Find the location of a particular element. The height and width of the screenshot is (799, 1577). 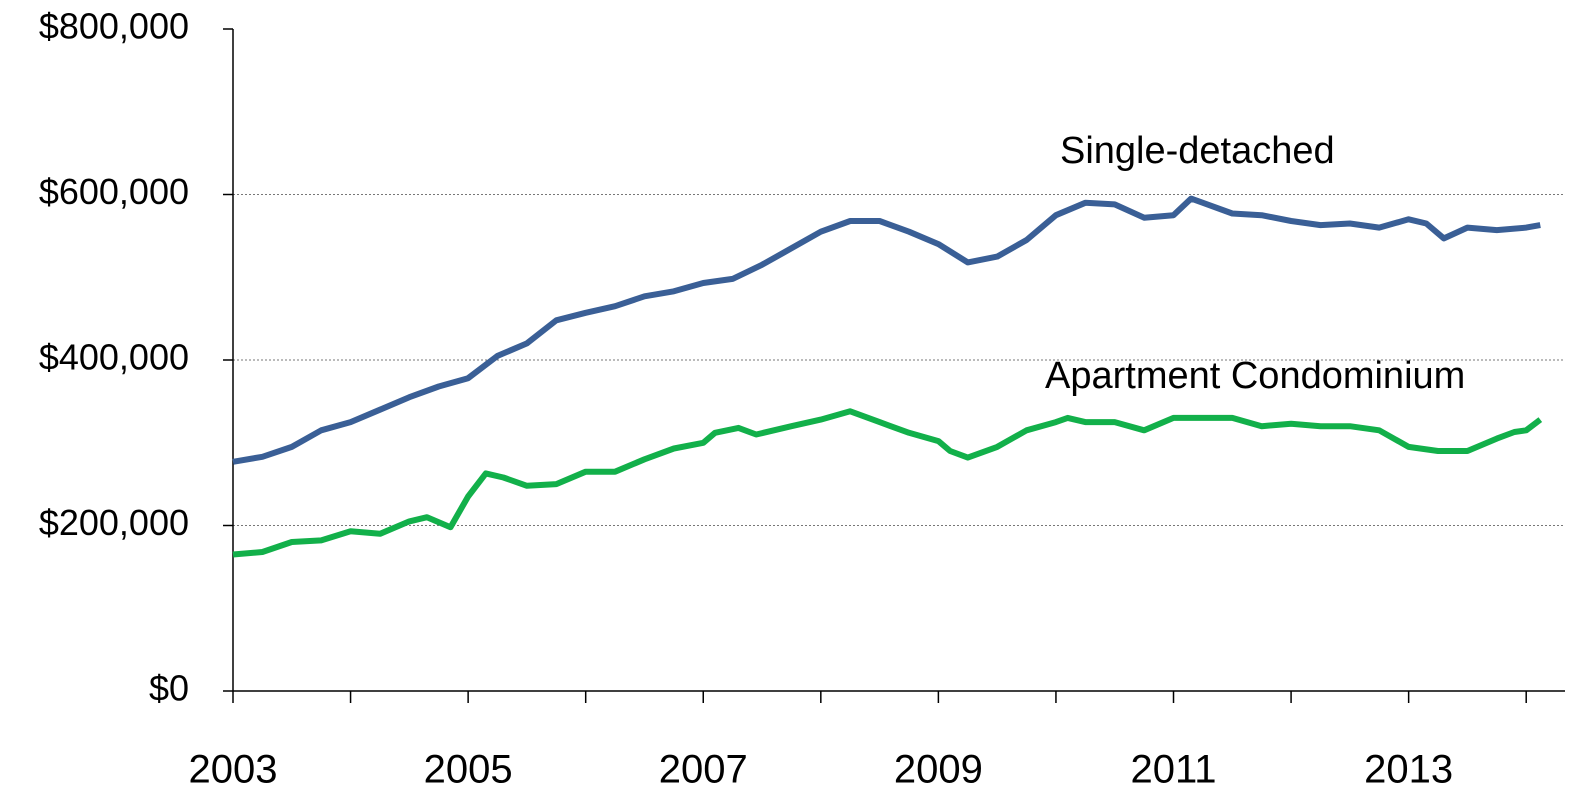

y-tick-label: $600,000 is located at coordinates (114, 191).